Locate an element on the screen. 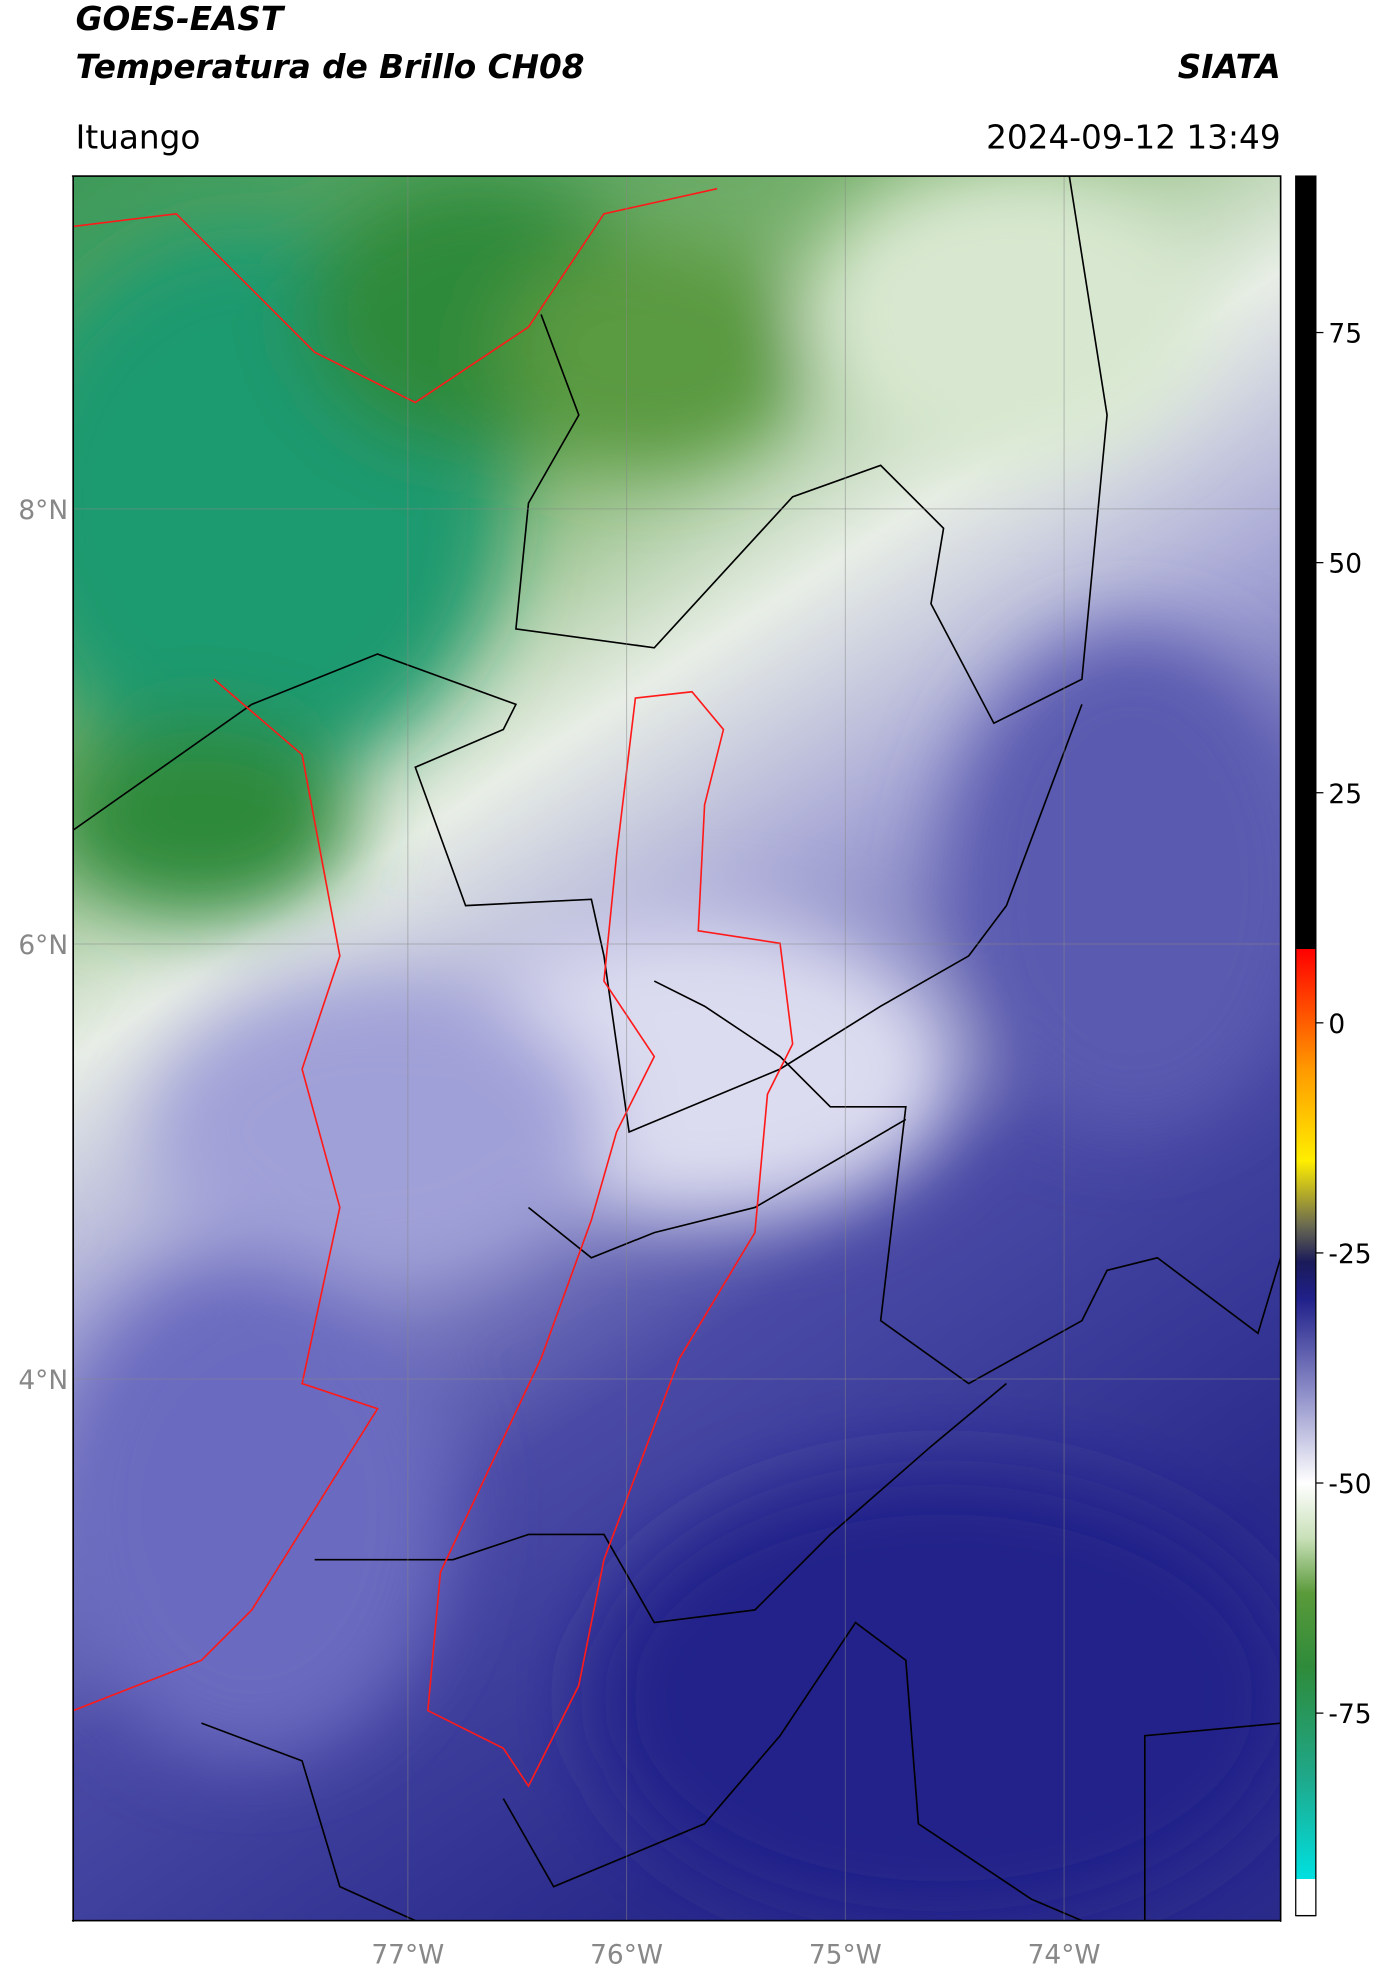 Image resolution: width=1384 pixels, height=1981 pixels. colorbar-tick-label: 0 is located at coordinates (1336, 1024).